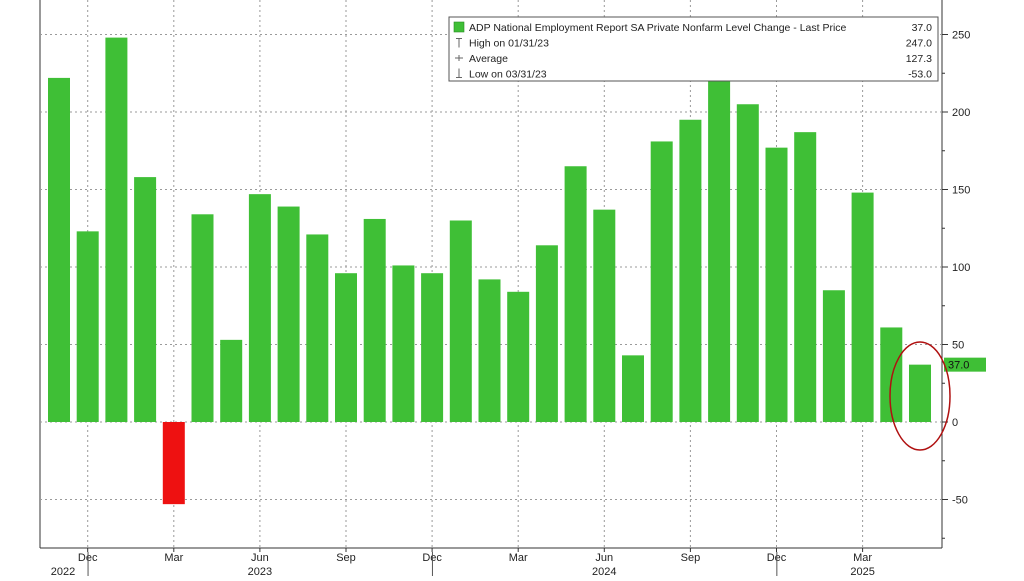 The height and width of the screenshot is (581, 1024). Describe the element at coordinates (862, 571) in the screenshot. I see `x-year-label: 2025` at that location.